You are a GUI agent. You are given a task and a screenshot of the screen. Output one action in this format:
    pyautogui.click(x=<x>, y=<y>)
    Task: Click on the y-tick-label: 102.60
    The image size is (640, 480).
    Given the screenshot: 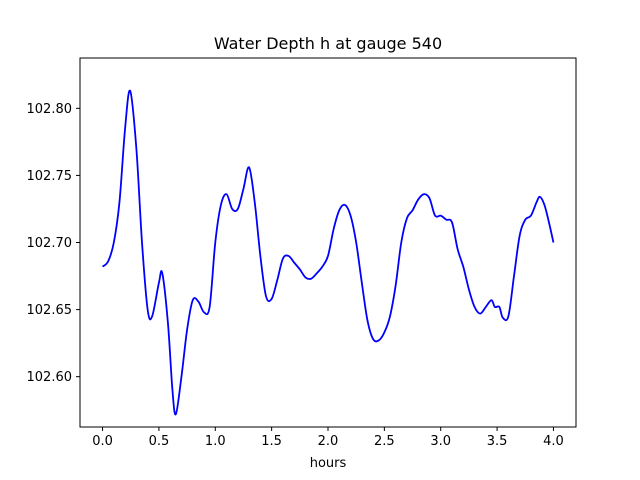 What is the action you would take?
    pyautogui.click(x=50, y=377)
    